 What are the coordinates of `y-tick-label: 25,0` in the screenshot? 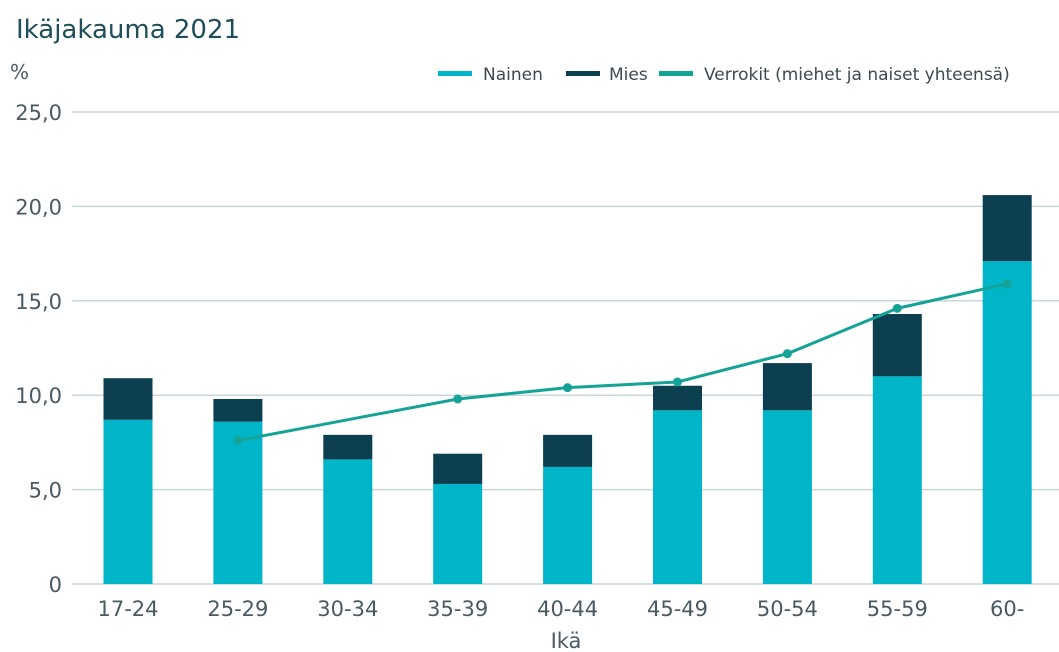 It's located at (38, 113).